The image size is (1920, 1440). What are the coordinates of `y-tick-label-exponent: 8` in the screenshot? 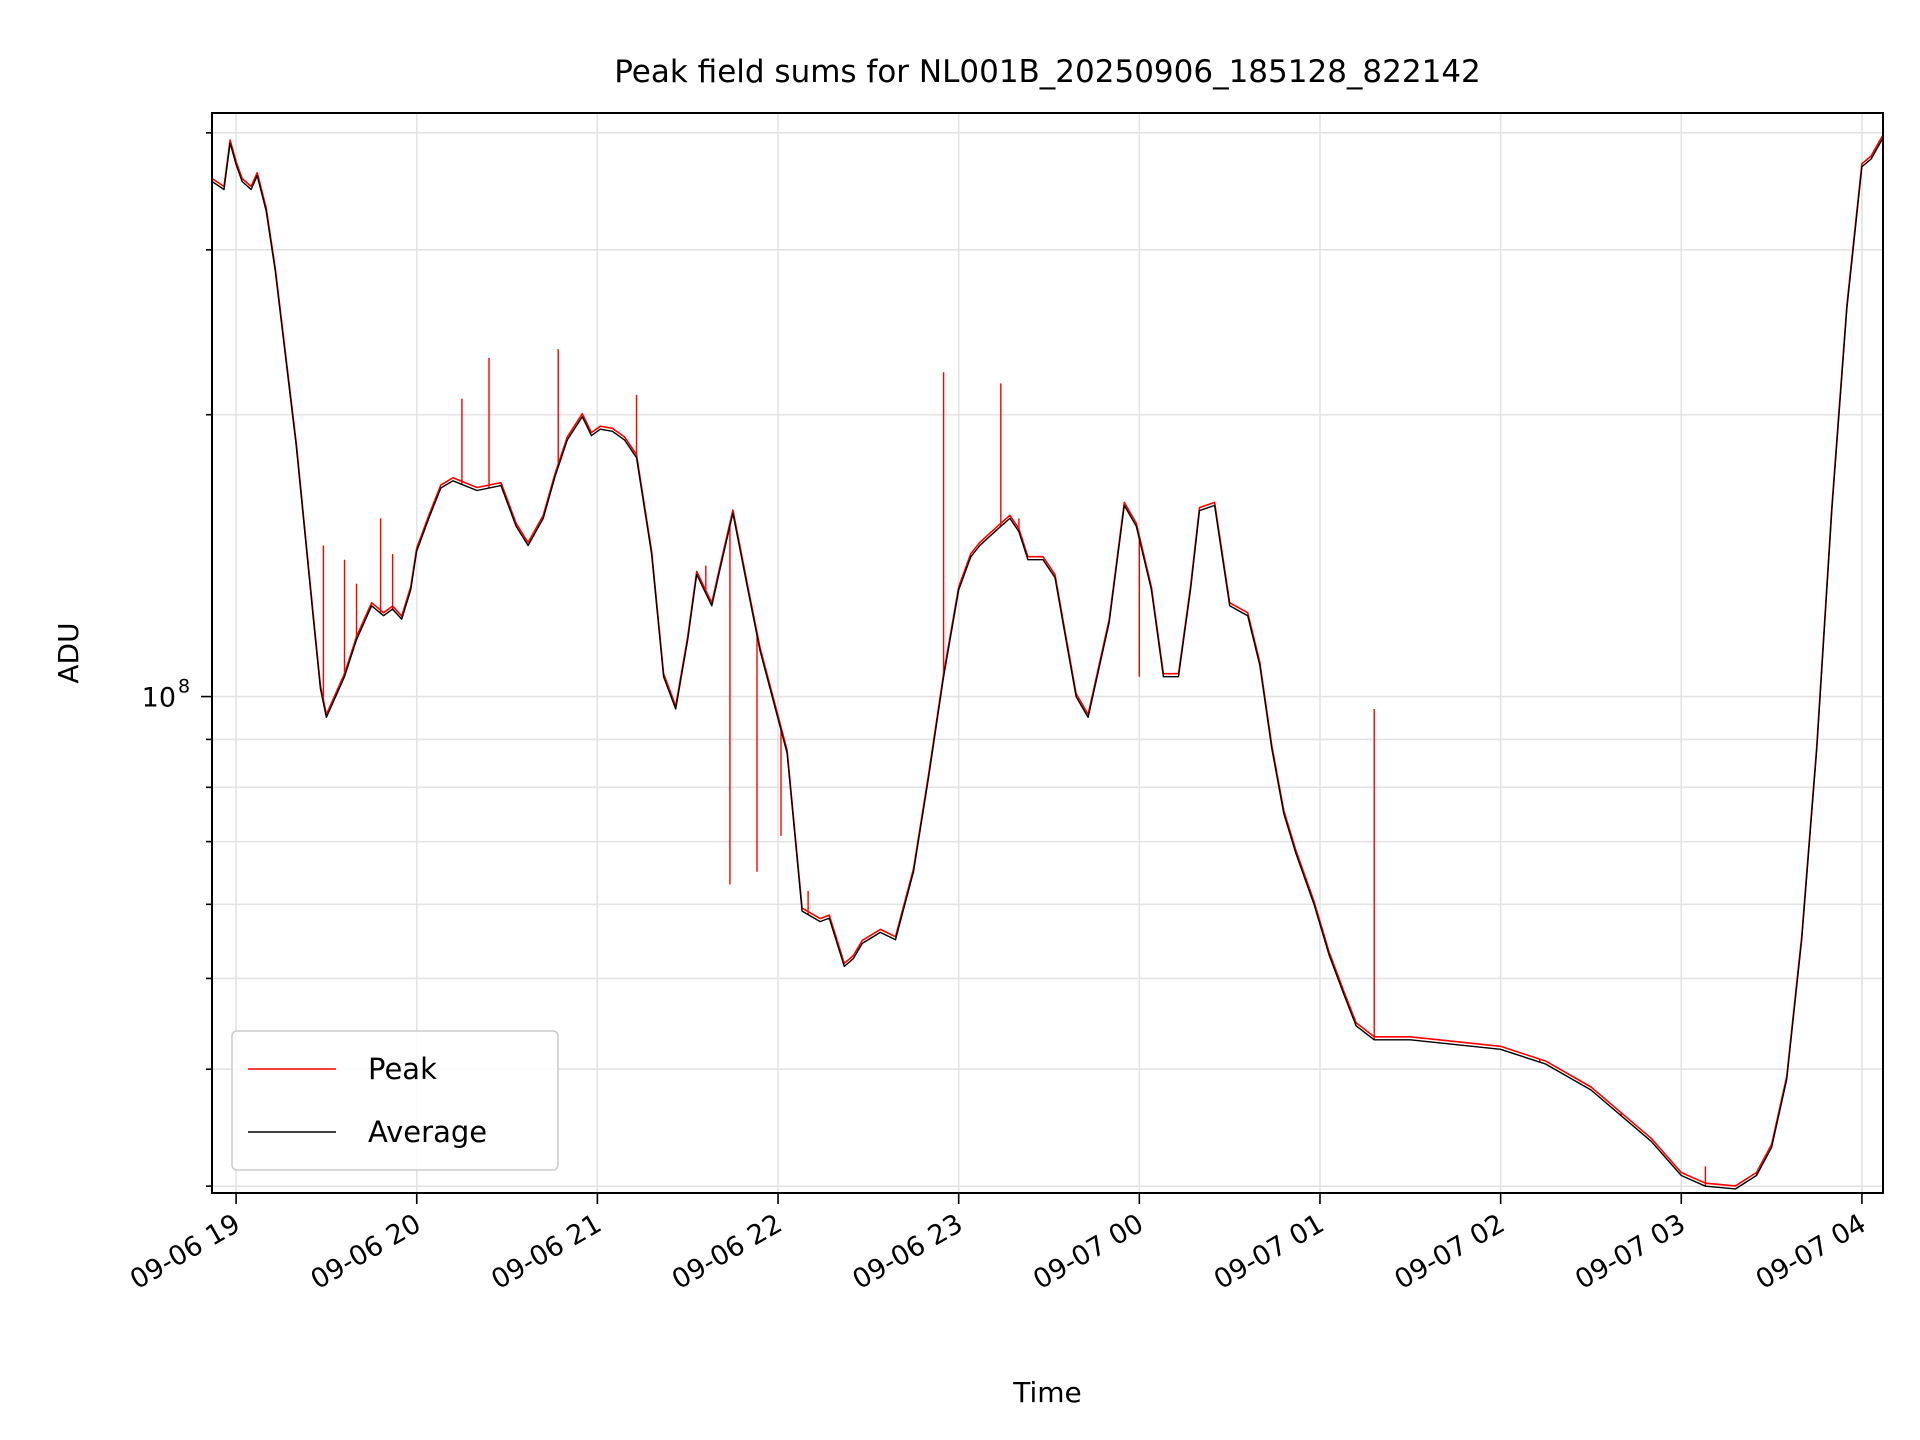 It's located at (184, 687).